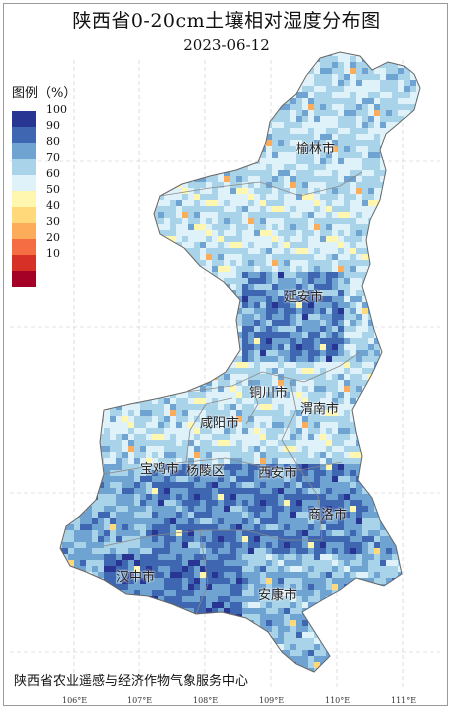  I want to click on legend-label: 60, so click(53, 173).